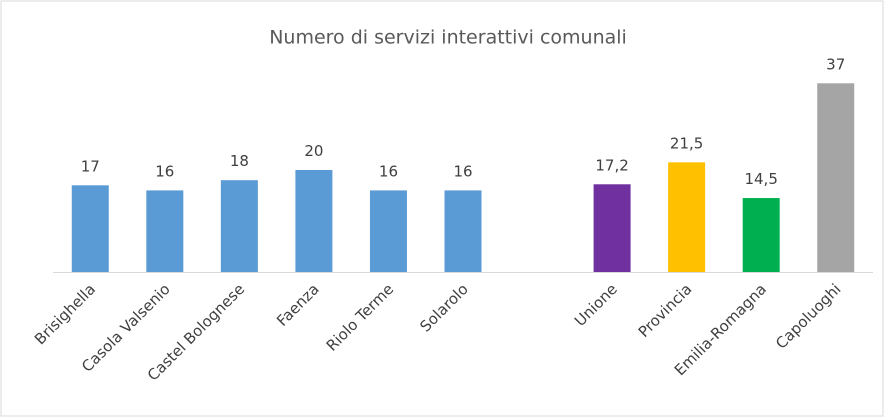 The height and width of the screenshot is (418, 885). I want to click on chart-title: Numero di servizi interattivi comunali, so click(448, 38).